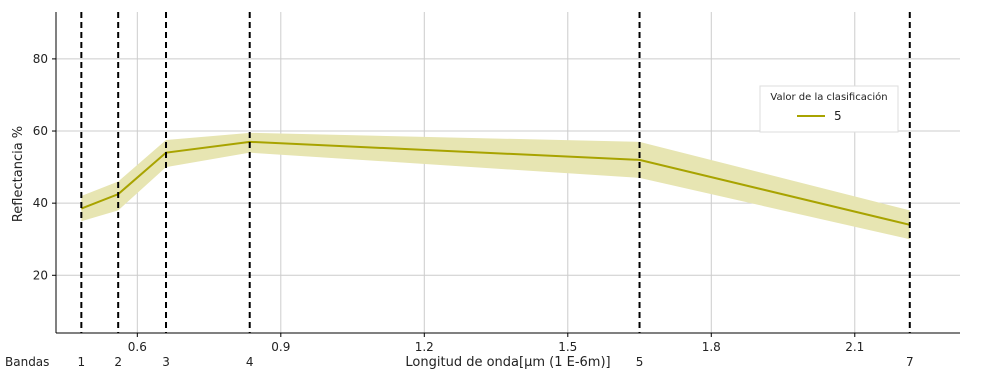 This screenshot has width=985, height=370. What do you see at coordinates (910, 362) in the screenshot?
I see `band-label-7: 7` at bounding box center [910, 362].